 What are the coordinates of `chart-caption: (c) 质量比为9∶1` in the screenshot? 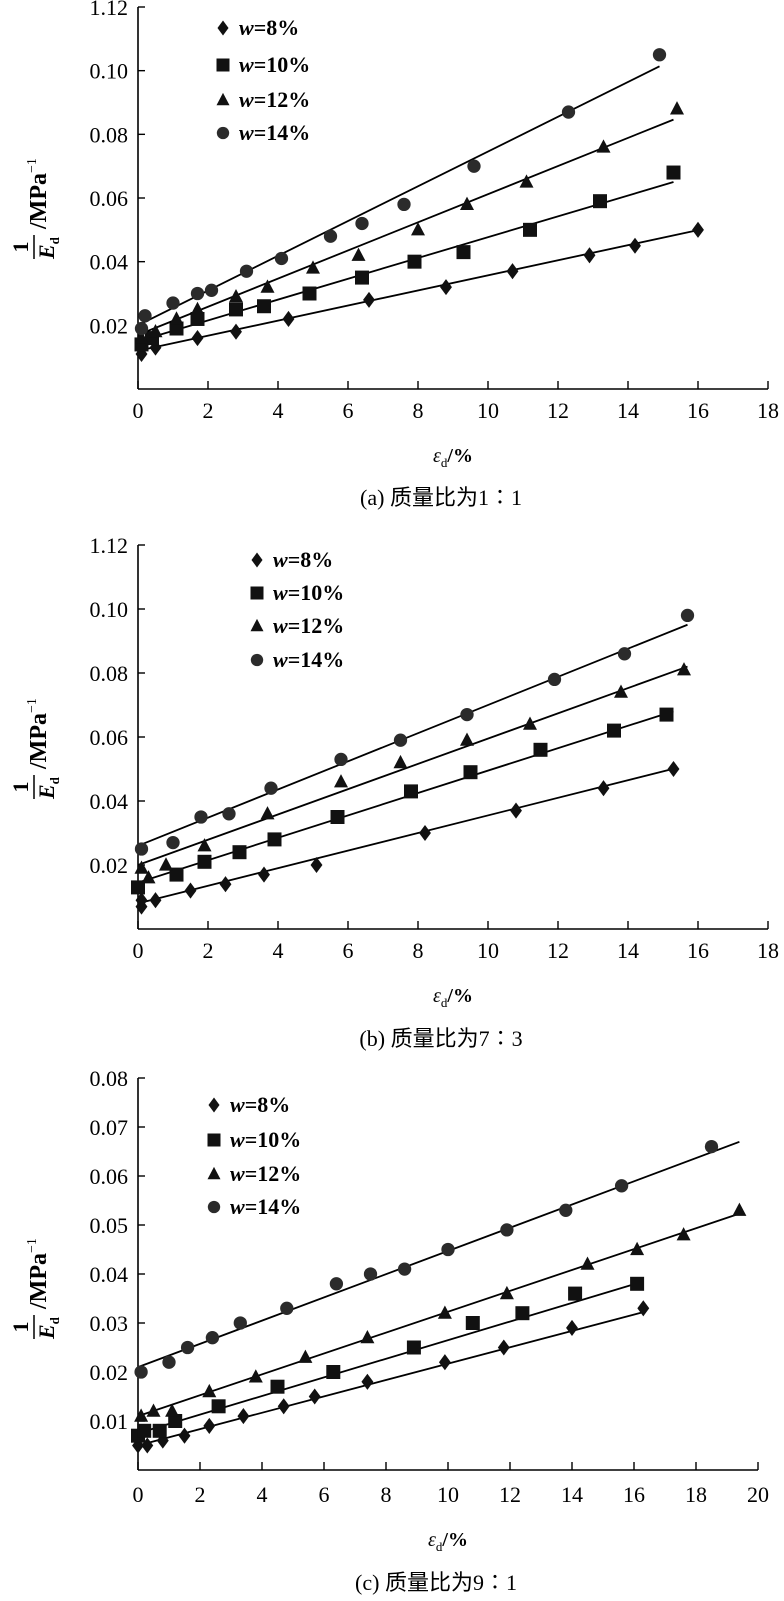 It's located at (436, 1582).